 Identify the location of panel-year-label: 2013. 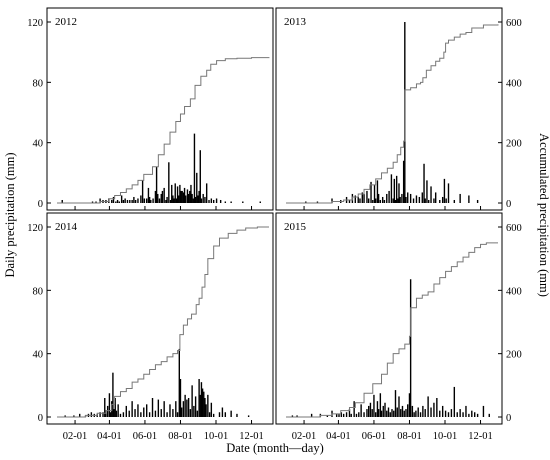
(295, 22).